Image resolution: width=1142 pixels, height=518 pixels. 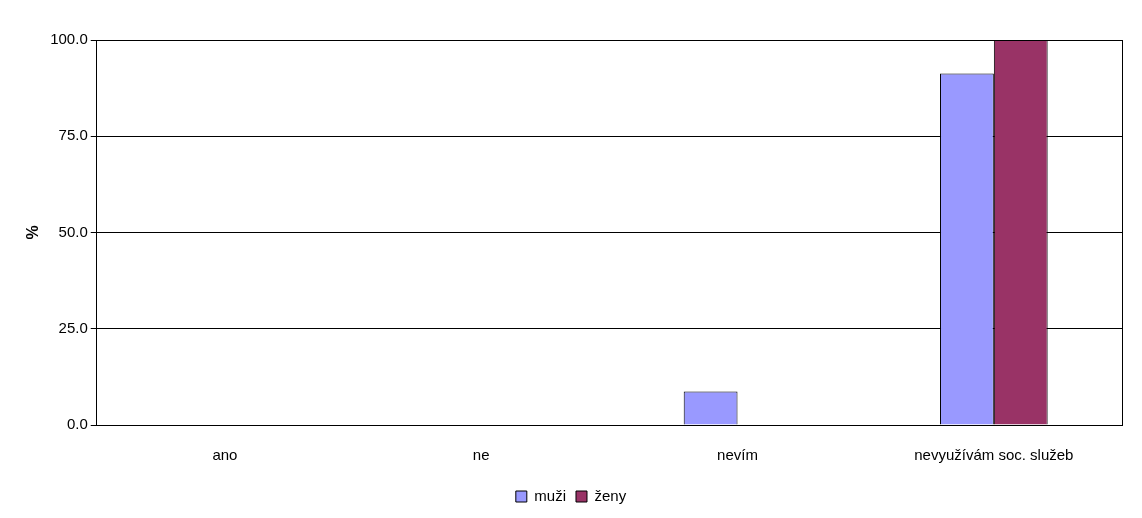 I want to click on x-tick-label: ano, so click(x=225, y=455).